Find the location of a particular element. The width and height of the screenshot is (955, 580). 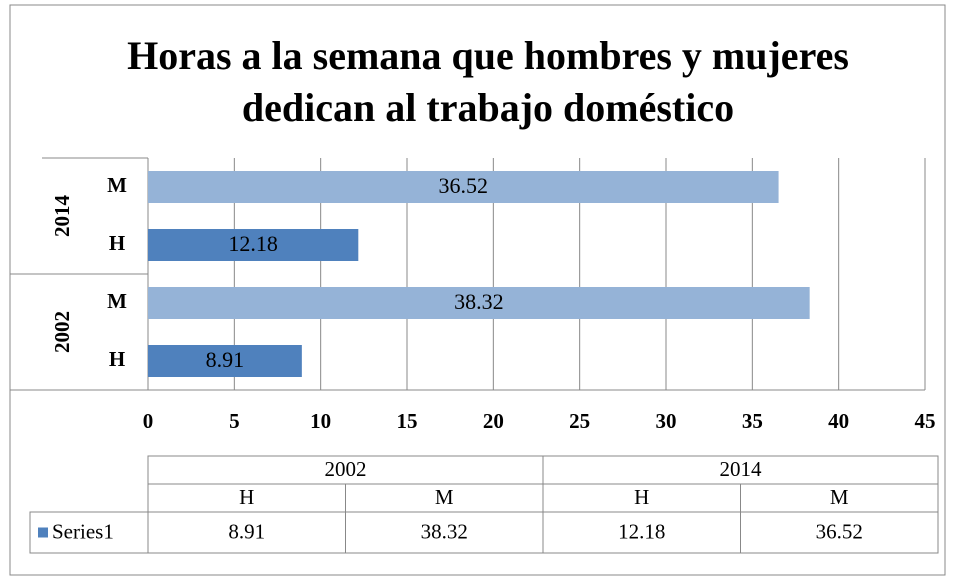

data-label: 12.18 is located at coordinates (253, 243).